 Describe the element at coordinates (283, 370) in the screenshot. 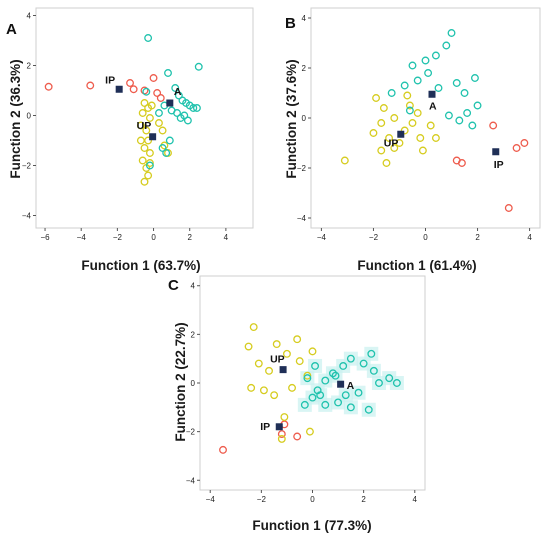

I see `panel-c-centroid-up` at that location.